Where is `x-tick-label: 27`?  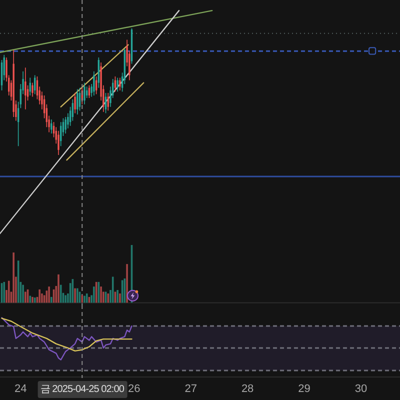
x-tick-label: 27 is located at coordinates (190, 389).